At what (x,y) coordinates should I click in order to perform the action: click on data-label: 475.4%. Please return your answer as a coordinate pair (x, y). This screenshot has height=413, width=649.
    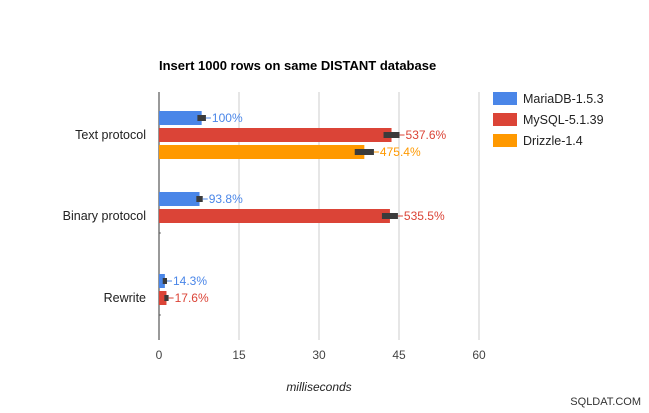
    Looking at the image, I should click on (400, 152).